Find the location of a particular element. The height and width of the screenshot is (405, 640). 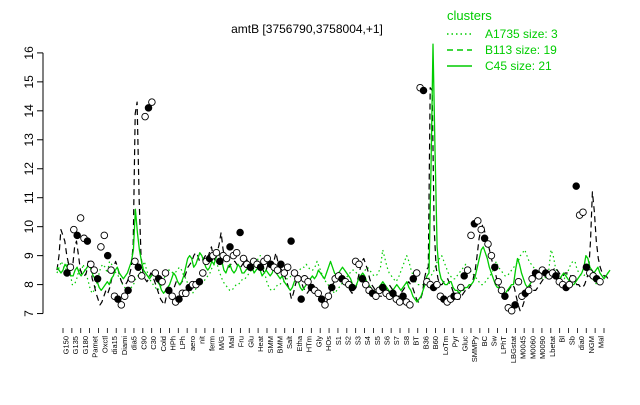

x-tick-label: LoTm is located at coordinates (445, 345).